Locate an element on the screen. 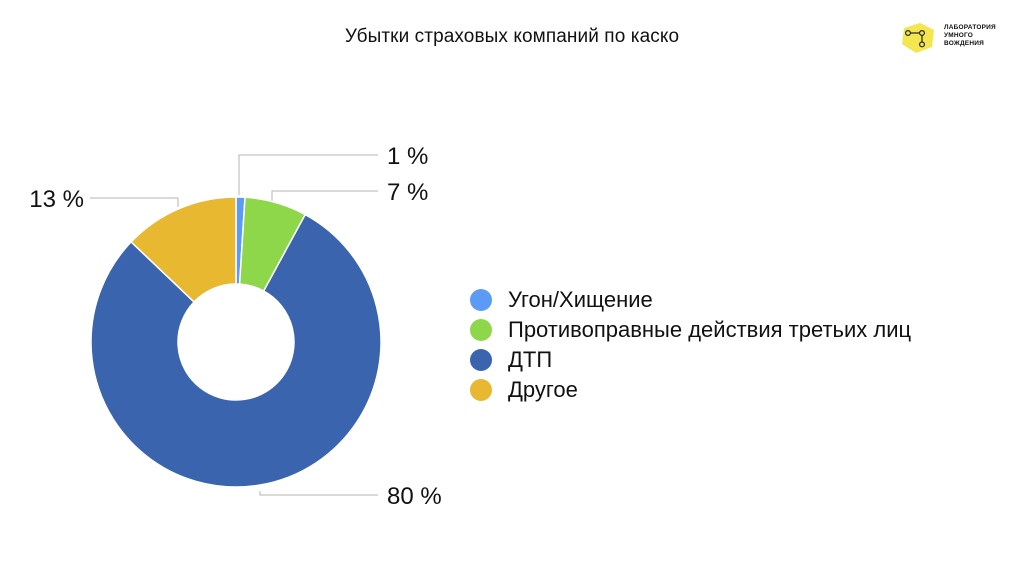 This screenshot has width=1024, height=576. logo-line: УМНОГО is located at coordinates (959, 35).